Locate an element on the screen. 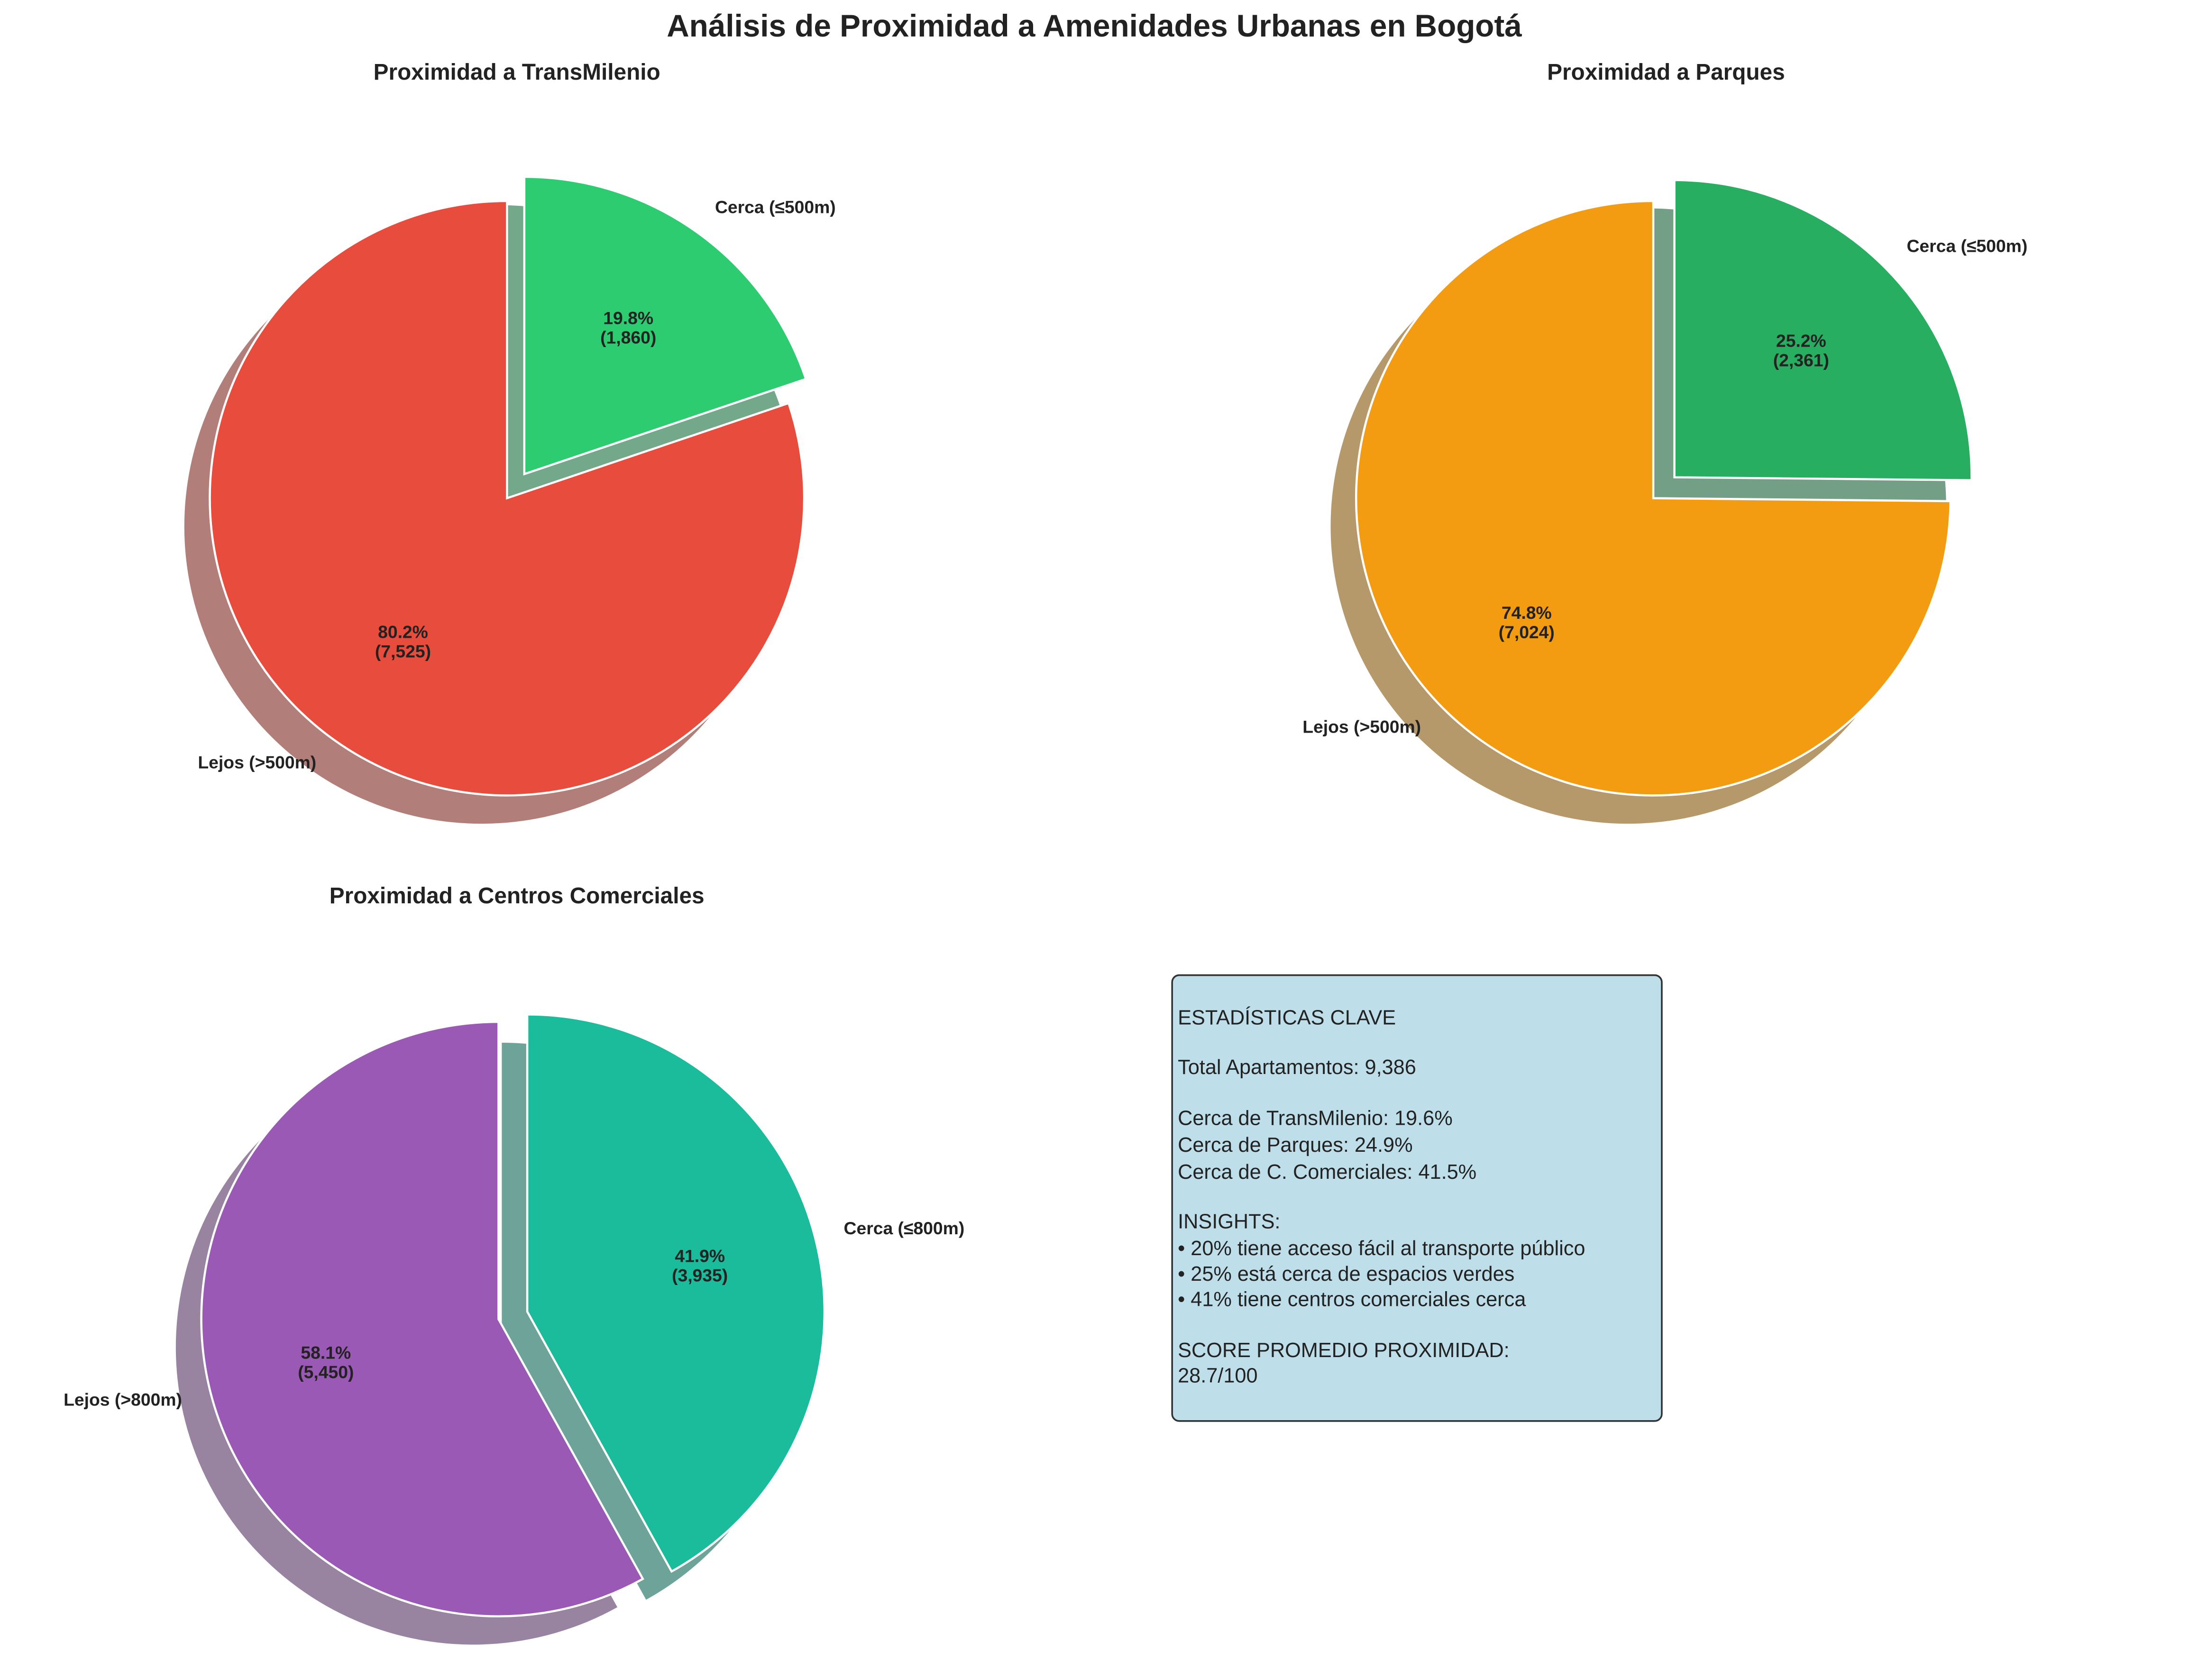  value-label: 41.9% (3,935) is located at coordinates (700, 1265).